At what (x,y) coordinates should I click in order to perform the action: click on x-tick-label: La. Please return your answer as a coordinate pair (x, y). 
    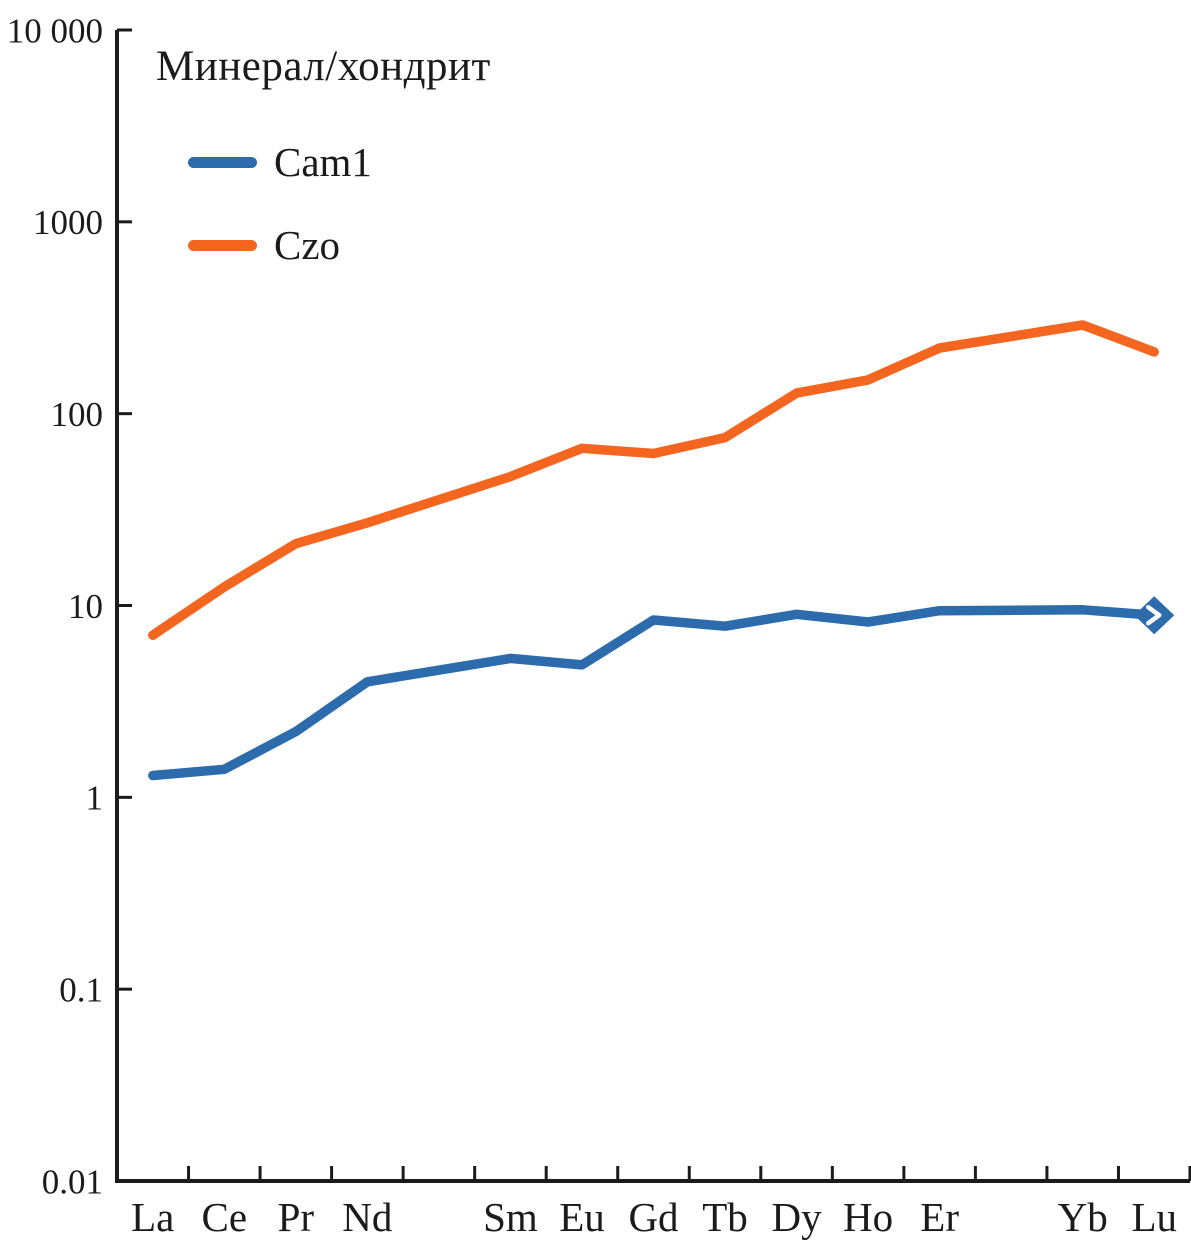
    Looking at the image, I should click on (152, 1217).